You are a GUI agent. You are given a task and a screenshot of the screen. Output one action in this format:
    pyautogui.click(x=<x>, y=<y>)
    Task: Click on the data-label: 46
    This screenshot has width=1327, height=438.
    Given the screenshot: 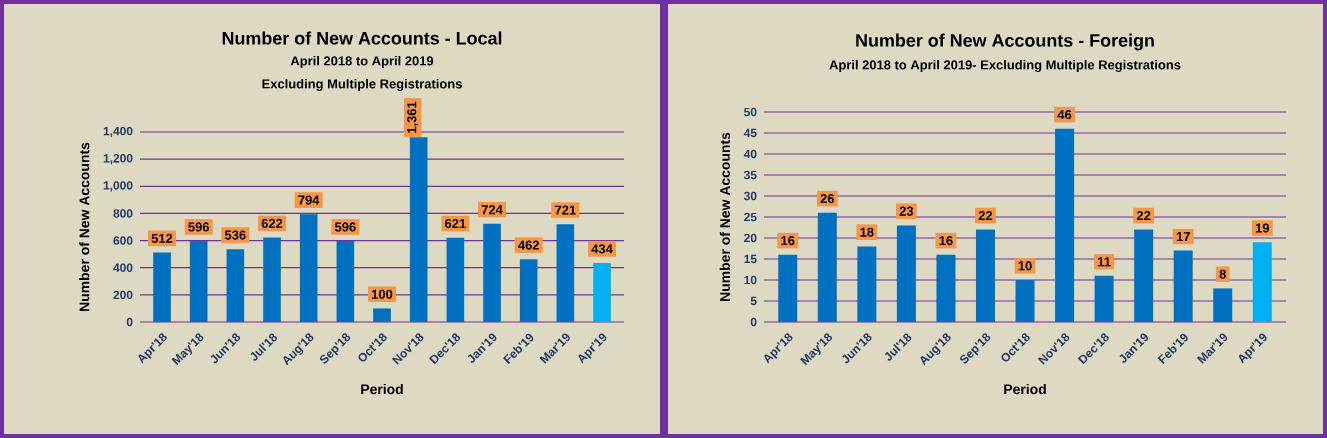 What is the action you would take?
    pyautogui.click(x=1064, y=115)
    